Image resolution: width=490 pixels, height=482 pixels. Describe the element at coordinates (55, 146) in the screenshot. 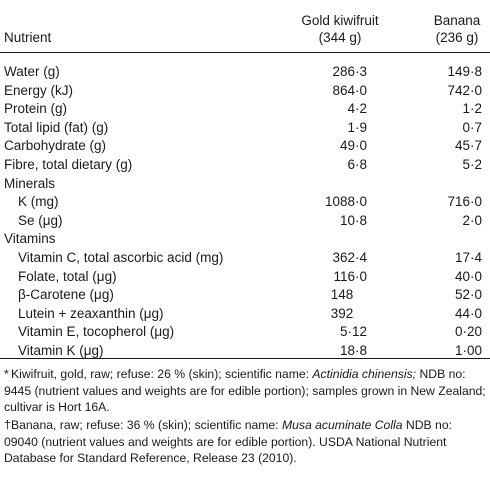

I see `nutrient-label: Carbohydrate (g)` at that location.